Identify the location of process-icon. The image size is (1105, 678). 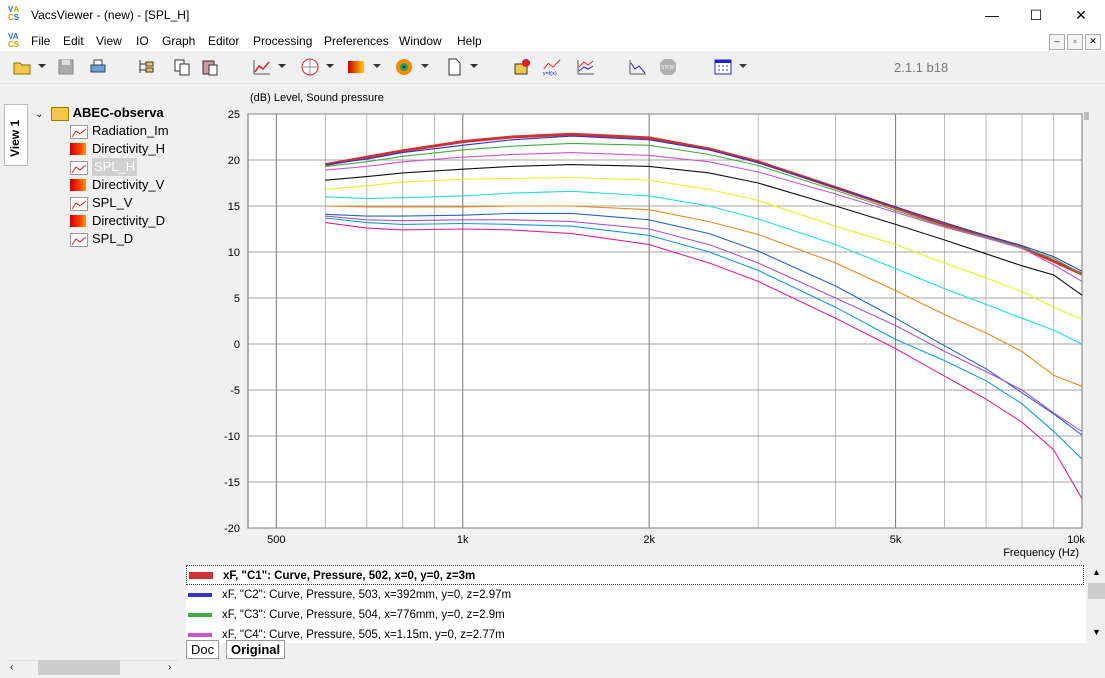
(638, 67).